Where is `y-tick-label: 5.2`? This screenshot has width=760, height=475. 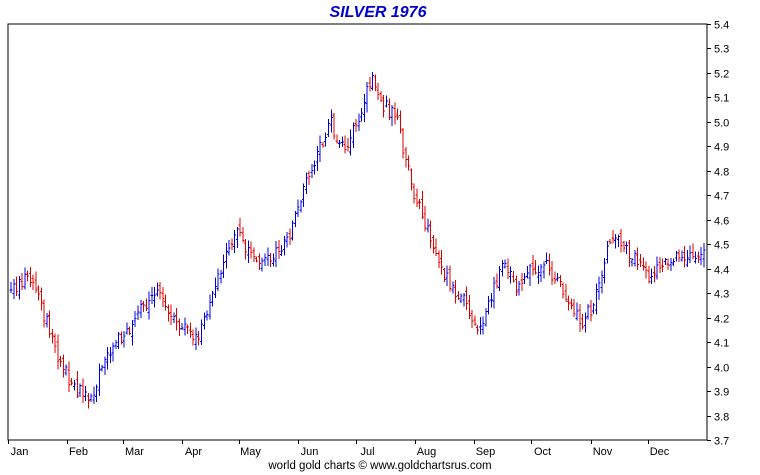 y-tick-label: 5.2 is located at coordinates (721, 75).